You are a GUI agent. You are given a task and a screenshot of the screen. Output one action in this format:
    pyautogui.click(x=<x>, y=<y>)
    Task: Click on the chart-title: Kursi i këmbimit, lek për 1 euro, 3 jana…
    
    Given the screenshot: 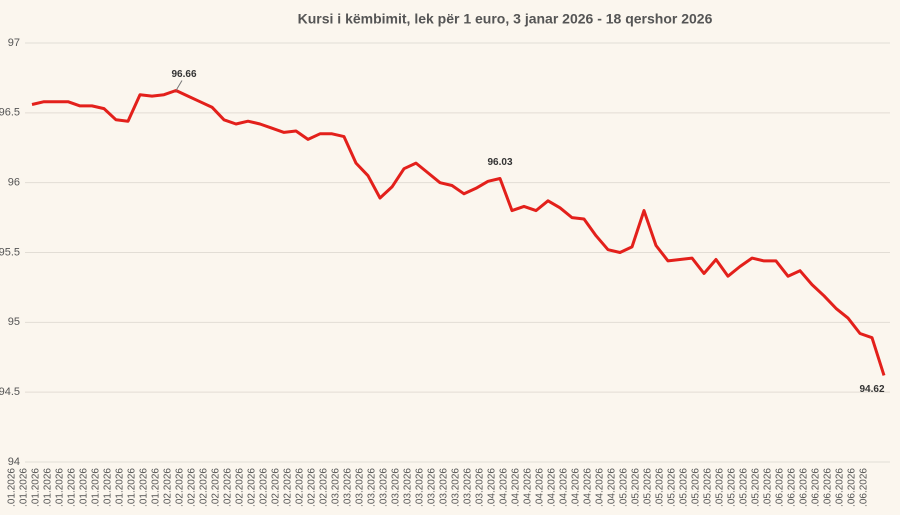 What is the action you would take?
    pyautogui.click(x=505, y=19)
    